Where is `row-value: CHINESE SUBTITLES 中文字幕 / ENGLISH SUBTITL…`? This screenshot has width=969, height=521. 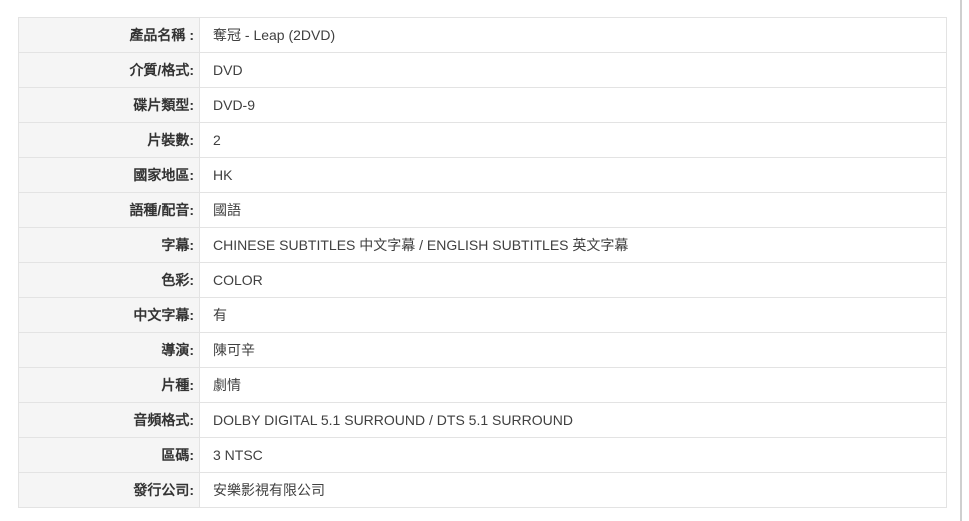
row-value: CHINESE SUBTITLES 中文字幕 / ENGLISH SUBTITL… is located at coordinates (573, 245).